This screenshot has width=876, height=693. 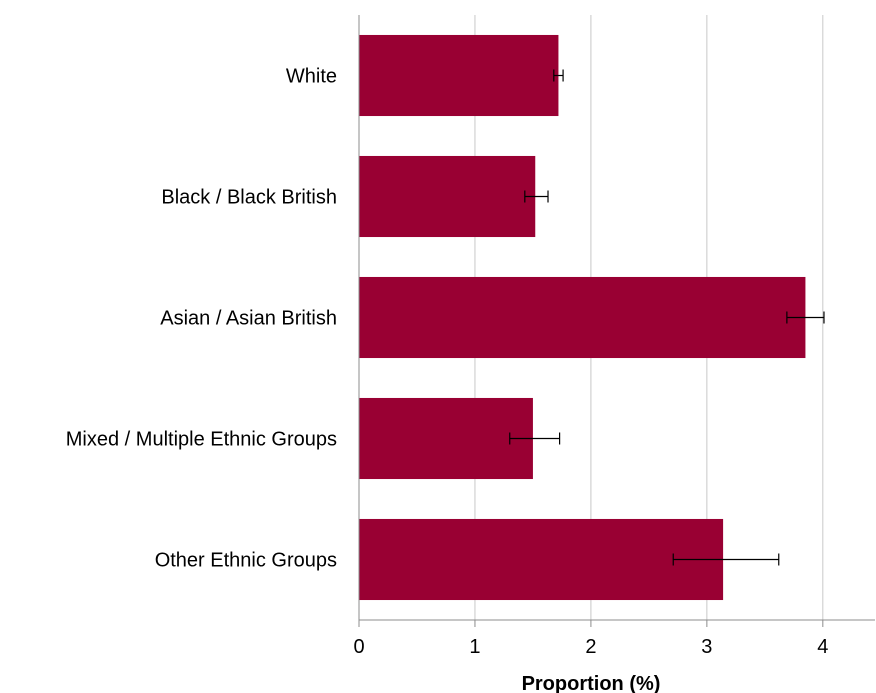 I want to click on x-tick-label-1: 1, so click(x=474, y=647).